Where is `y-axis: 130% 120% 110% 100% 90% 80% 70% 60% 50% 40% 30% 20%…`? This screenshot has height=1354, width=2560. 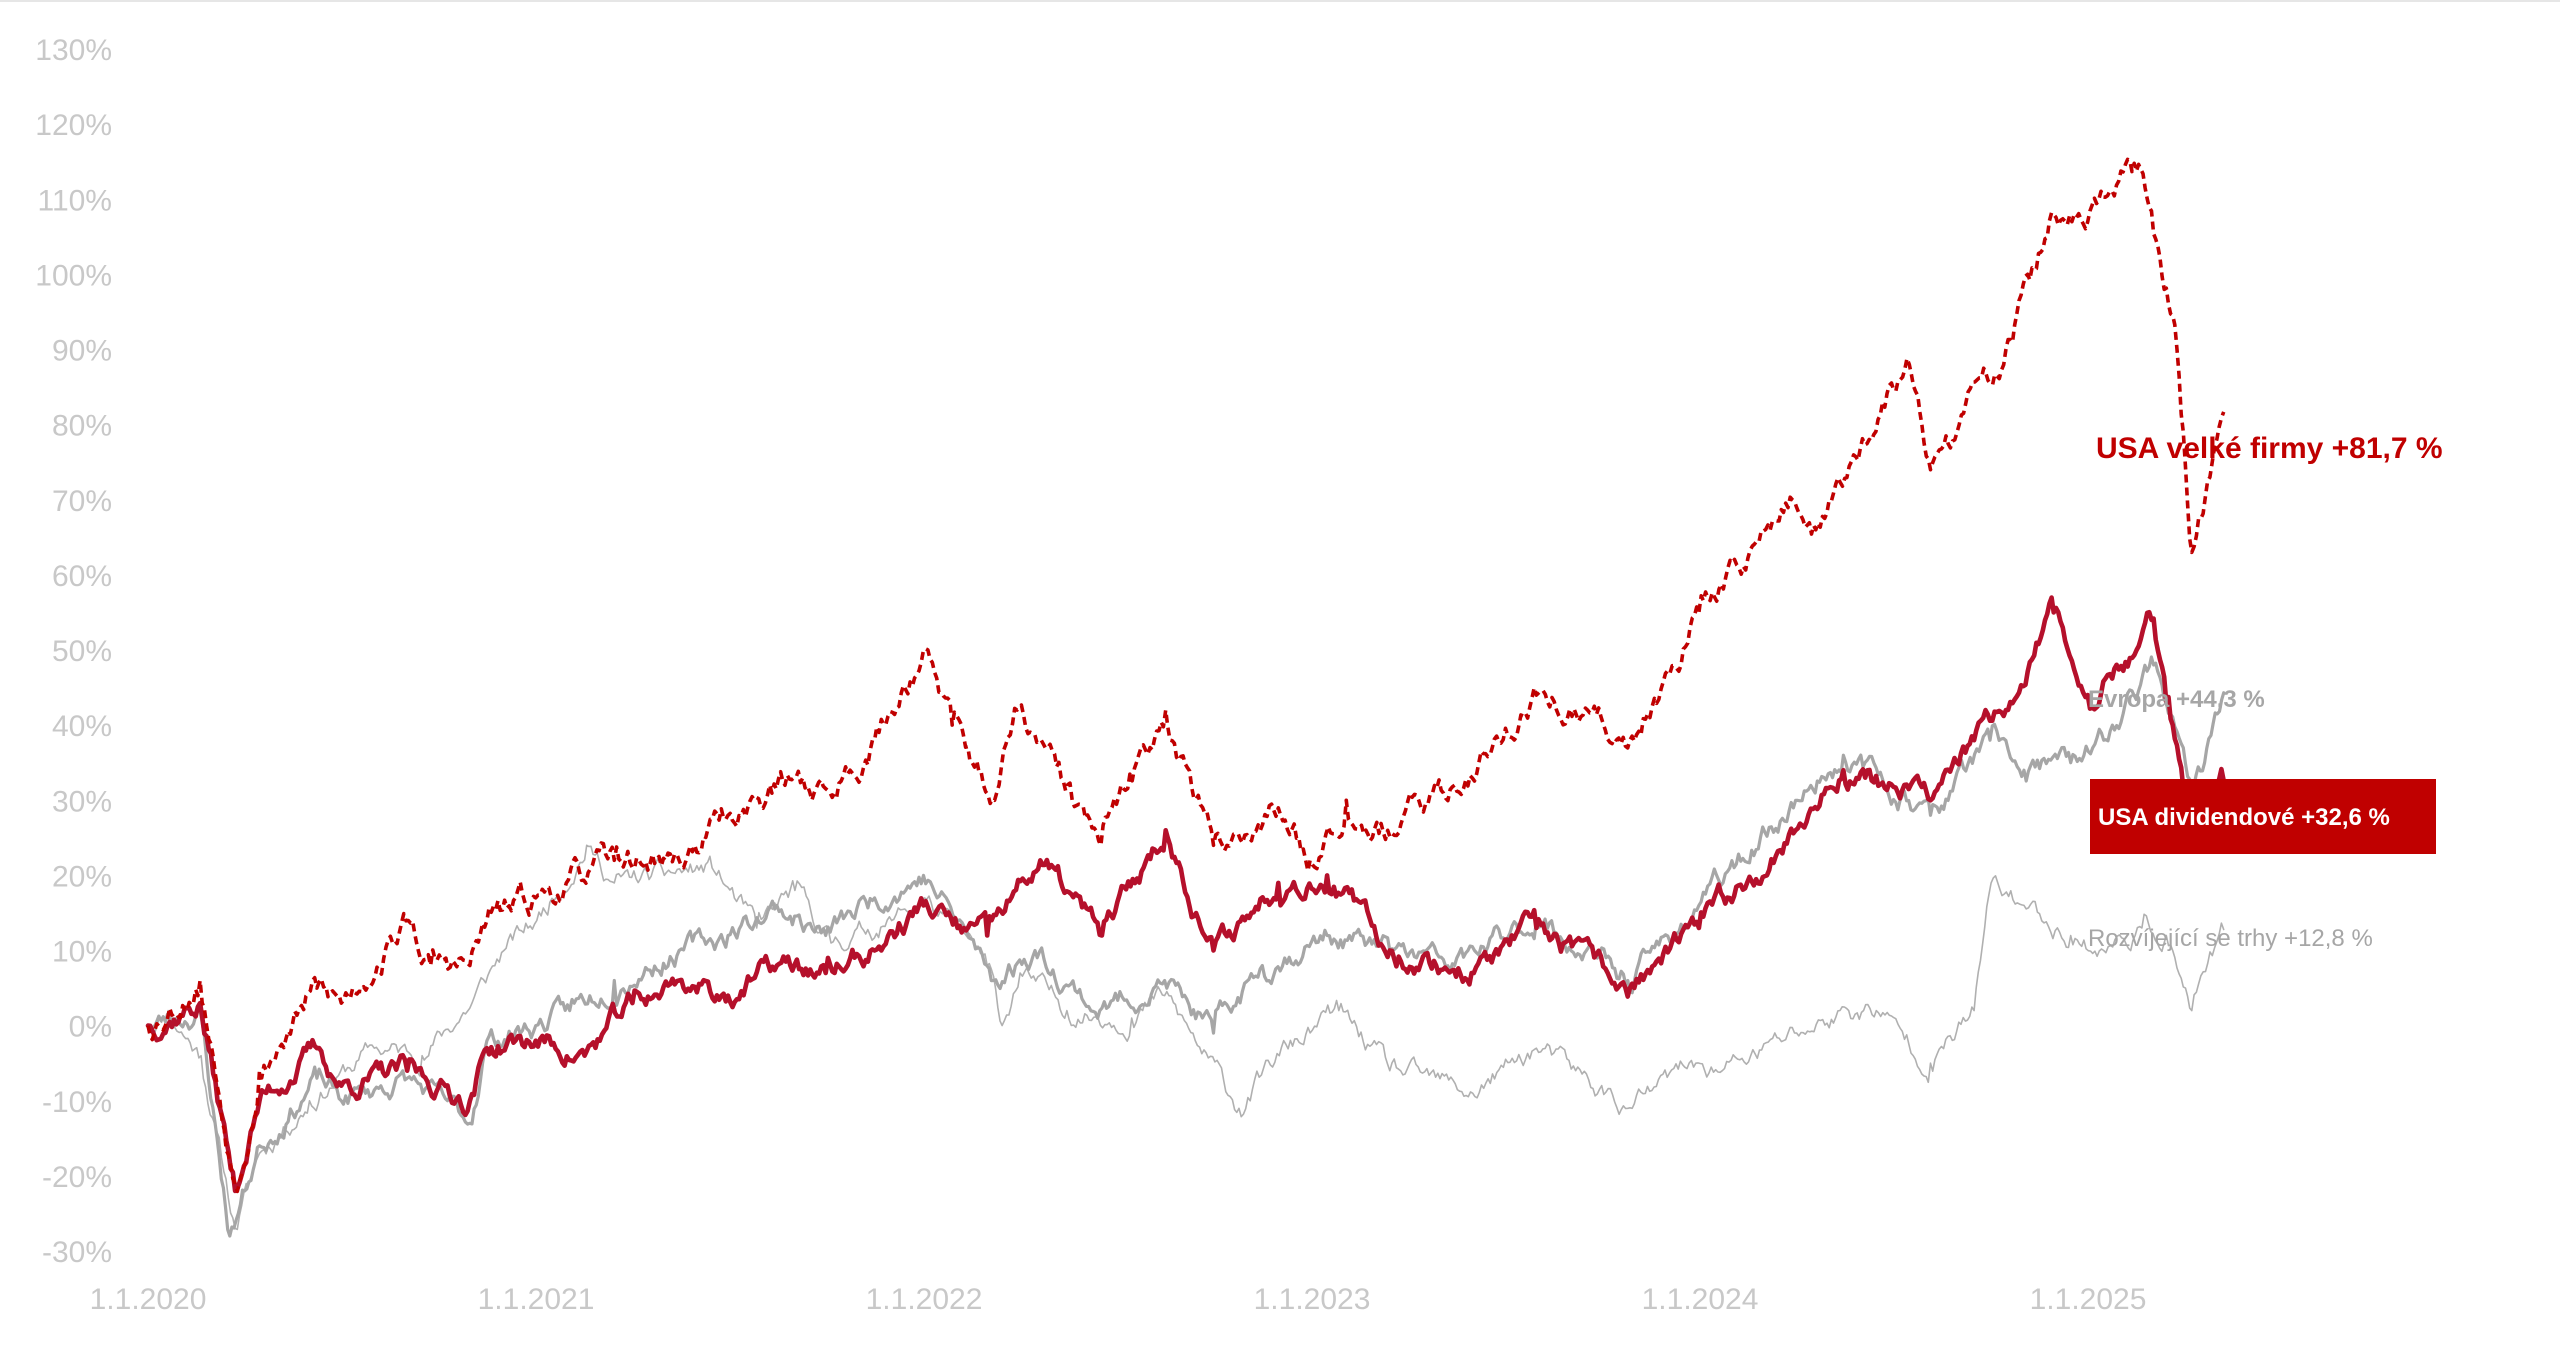
y-axis: 130% 120% 110% 100% 90% 80% 70% 60% 50% 40% 30% 20%… is located at coordinates (73, 651).